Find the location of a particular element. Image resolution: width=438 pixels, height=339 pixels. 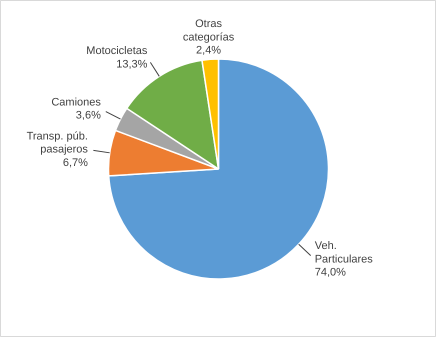

slice-label: Transp. púb. pasajeros is located at coordinates (57, 143).